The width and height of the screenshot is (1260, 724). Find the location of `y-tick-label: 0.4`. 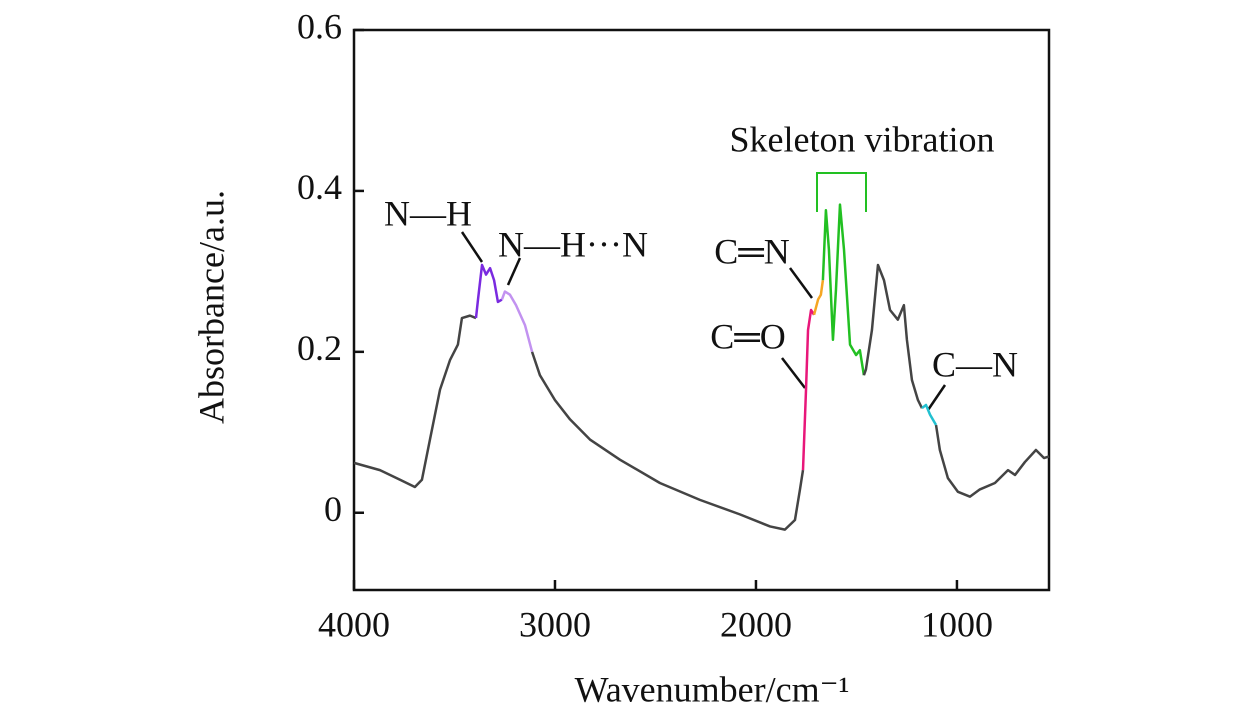

y-tick-label: 0.4 is located at coordinates (319, 187).